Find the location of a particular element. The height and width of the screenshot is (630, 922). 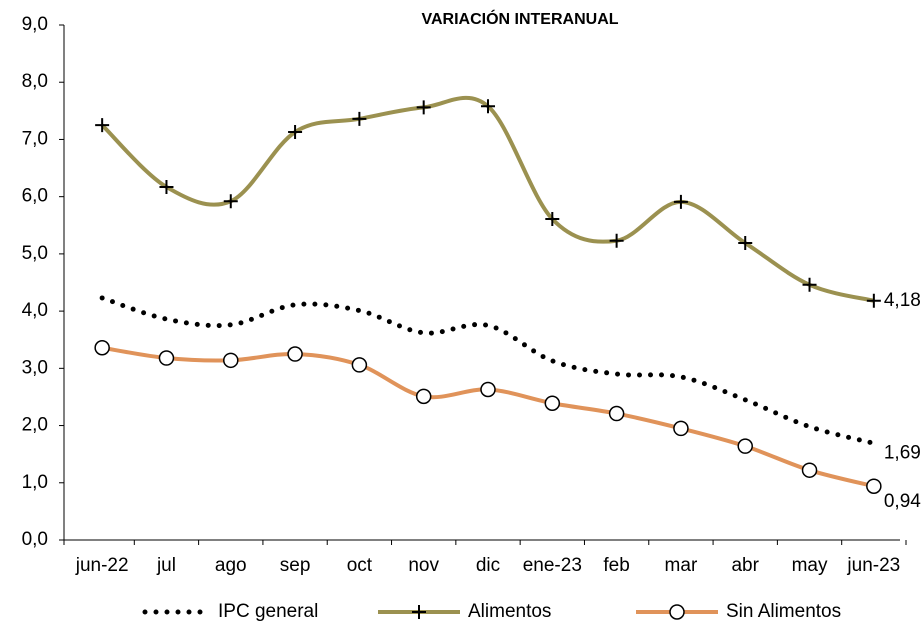

x-tick-label: jul is located at coordinates (166, 565).